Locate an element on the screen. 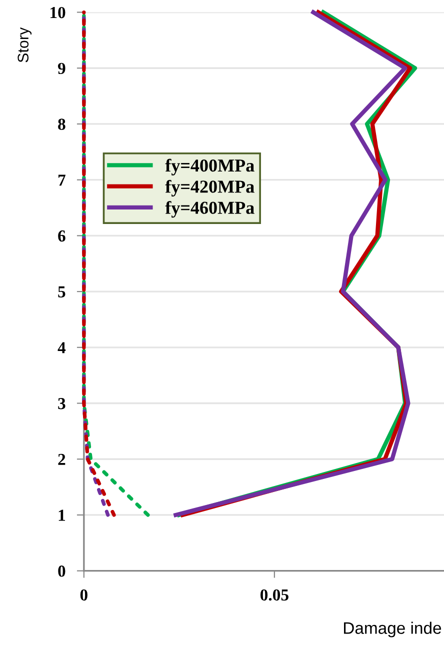 This screenshot has height=645, width=444. legend-label: fy=460MPa is located at coordinates (209, 209).